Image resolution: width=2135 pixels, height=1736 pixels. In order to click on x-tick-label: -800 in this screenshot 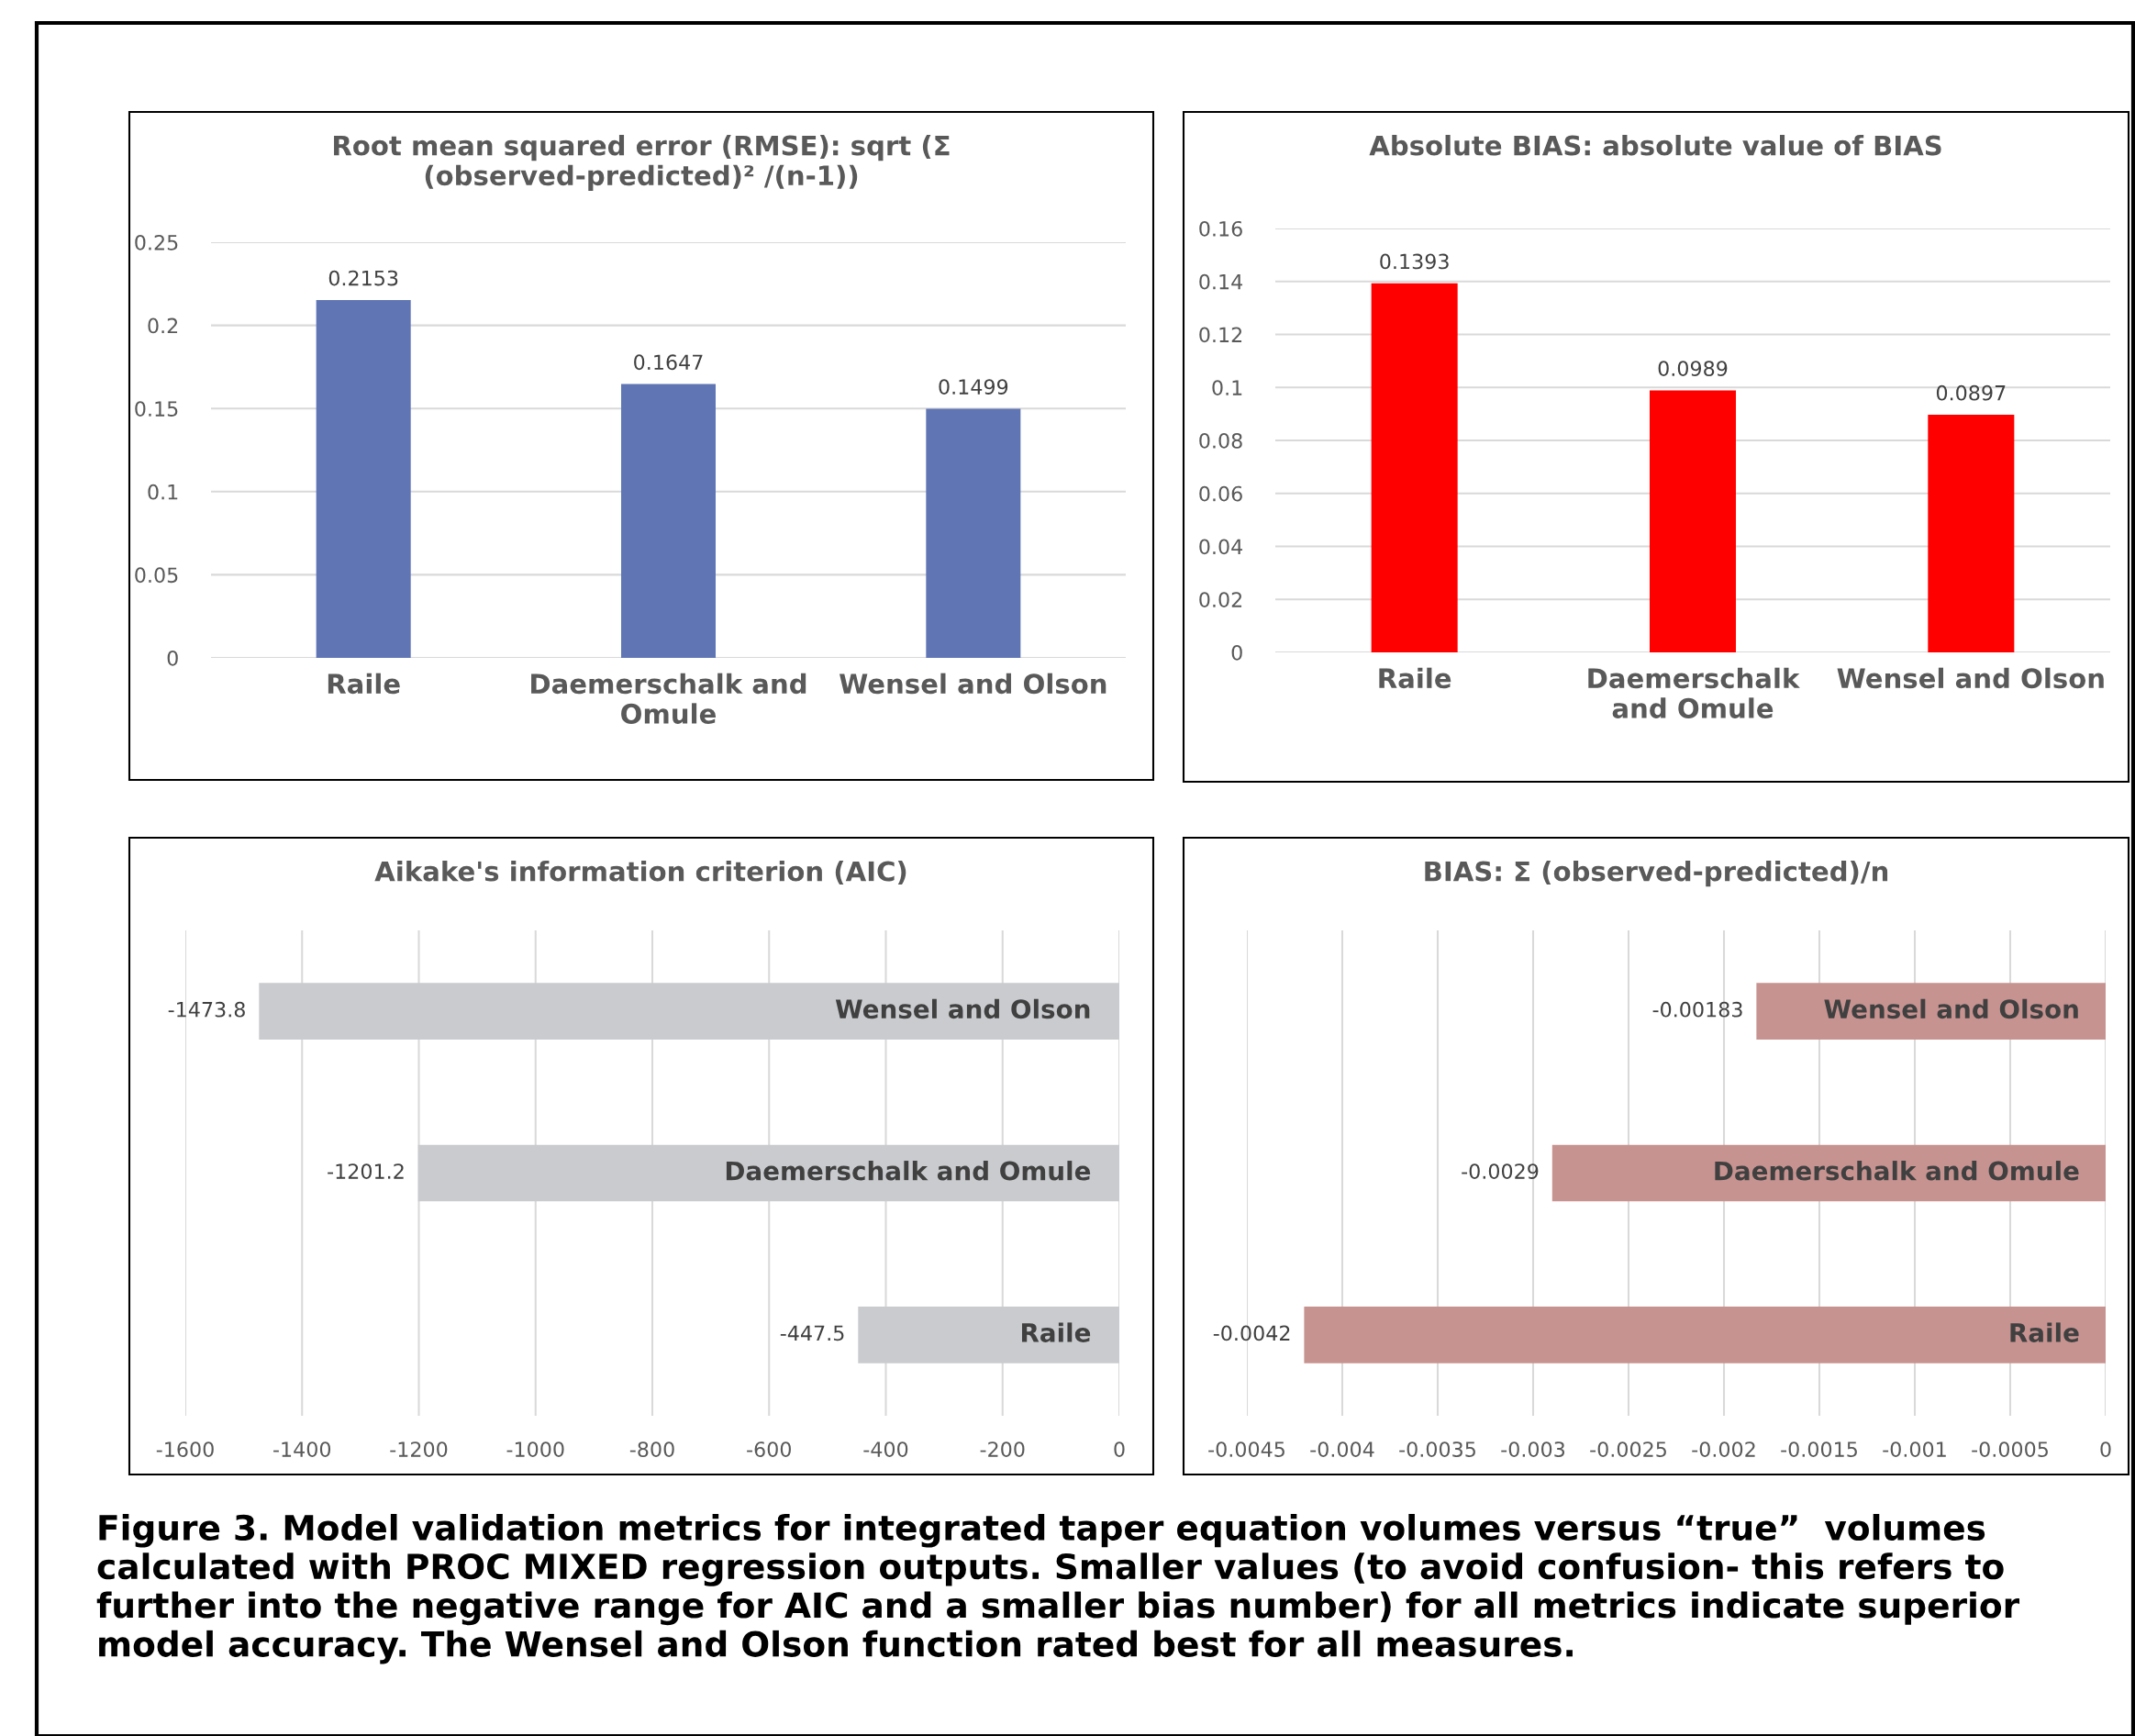, I will do `click(651, 1449)`.